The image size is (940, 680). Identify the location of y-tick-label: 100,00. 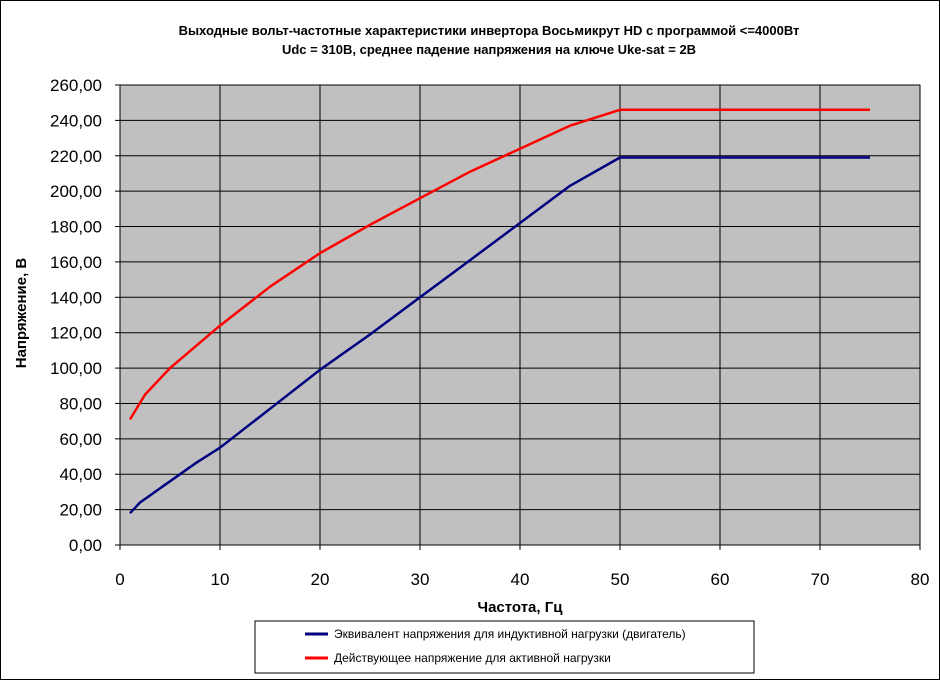
(76, 368).